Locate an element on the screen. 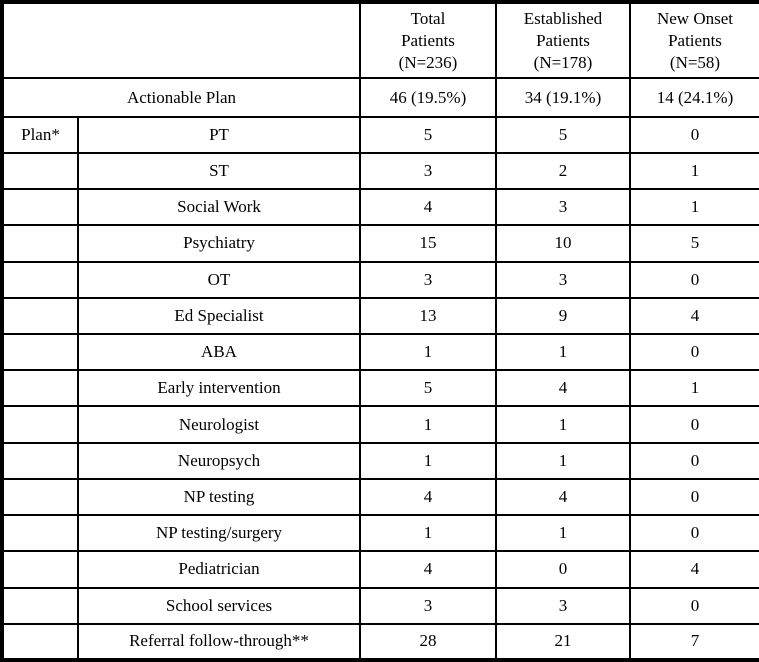 Image resolution: width=759 pixels, height=662 pixels. table-row: Ed Specialist 13 9 4 is located at coordinates (380, 315).